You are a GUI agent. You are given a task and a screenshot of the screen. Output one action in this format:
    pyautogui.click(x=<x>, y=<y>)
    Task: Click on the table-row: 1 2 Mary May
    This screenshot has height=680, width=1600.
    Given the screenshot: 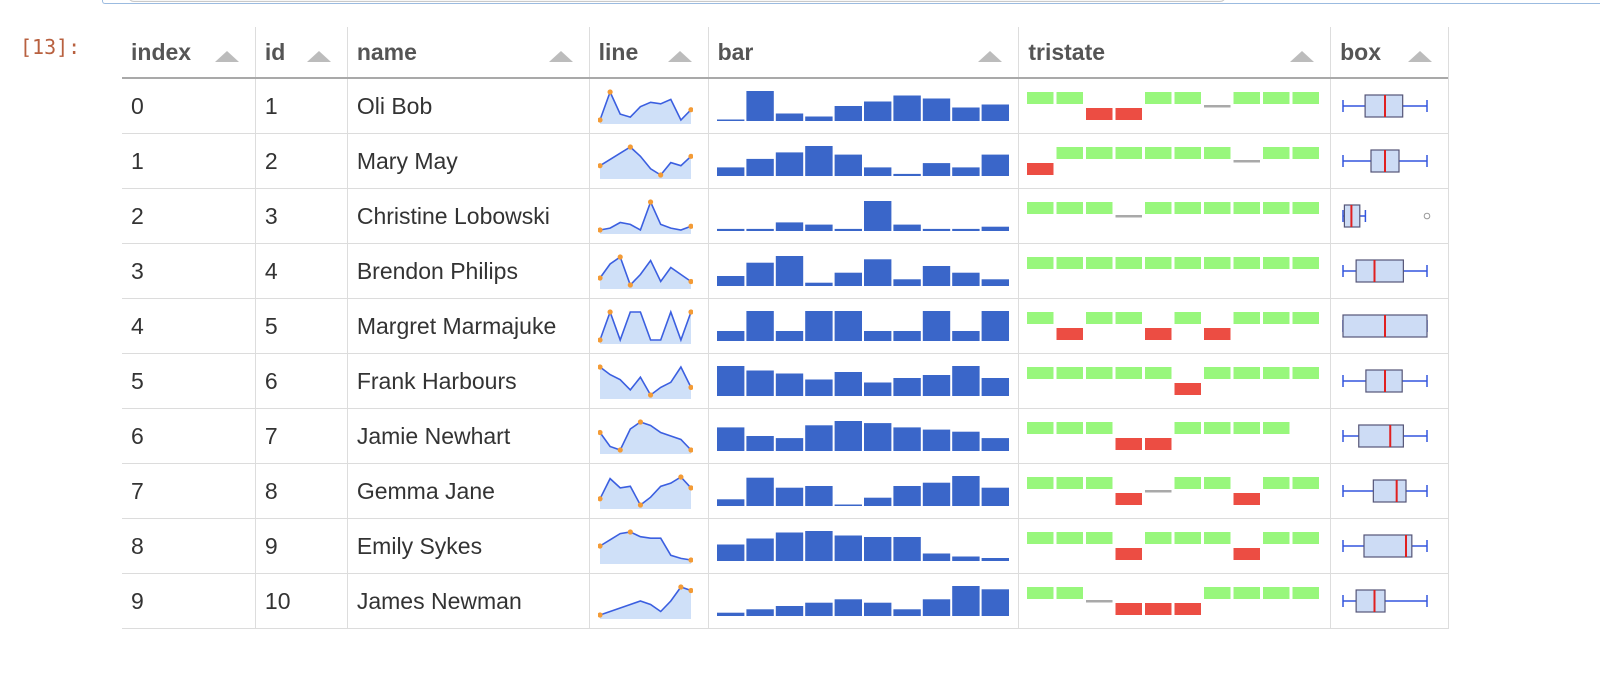 What is the action you would take?
    pyautogui.click(x=785, y=161)
    